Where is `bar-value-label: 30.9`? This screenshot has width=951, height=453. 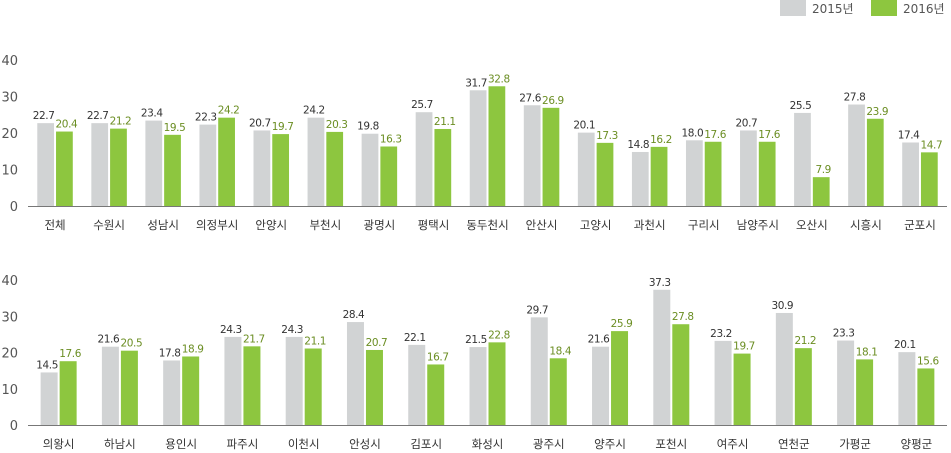 bar-value-label: 30.9 is located at coordinates (782, 306).